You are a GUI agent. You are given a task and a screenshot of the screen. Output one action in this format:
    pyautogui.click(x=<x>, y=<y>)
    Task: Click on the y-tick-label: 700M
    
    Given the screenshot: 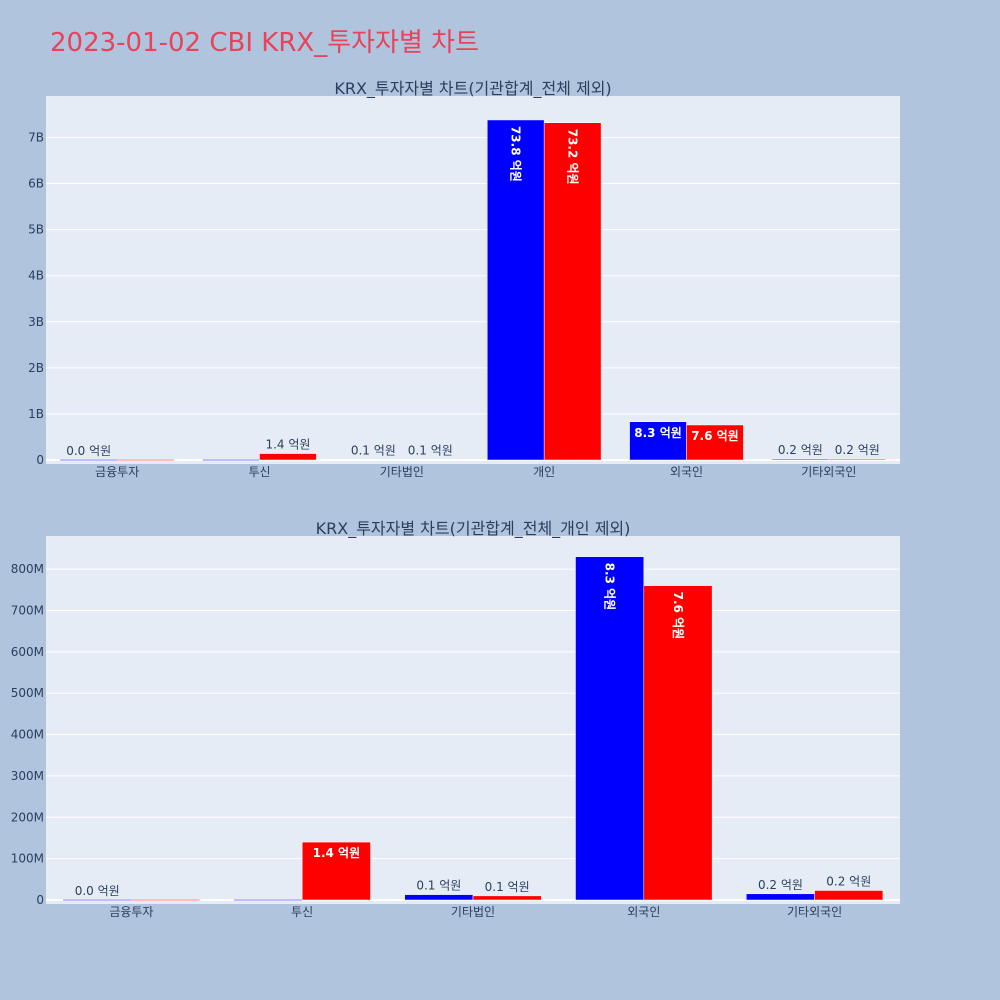 What is the action you would take?
    pyautogui.click(x=27, y=610)
    